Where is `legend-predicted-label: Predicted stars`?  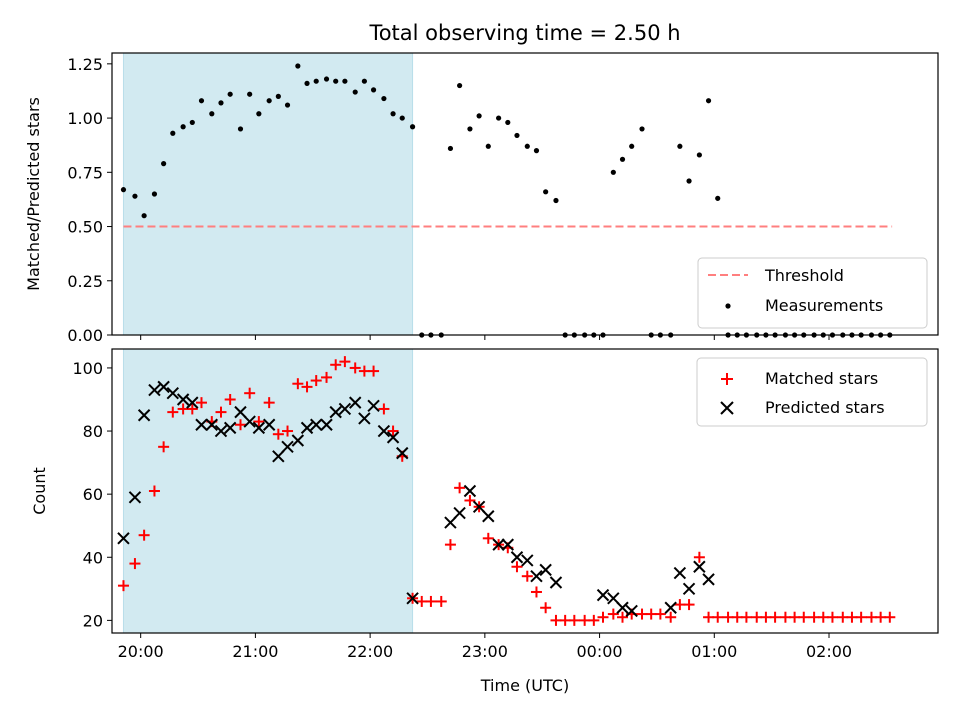 legend-predicted-label: Predicted stars is located at coordinates (825, 407).